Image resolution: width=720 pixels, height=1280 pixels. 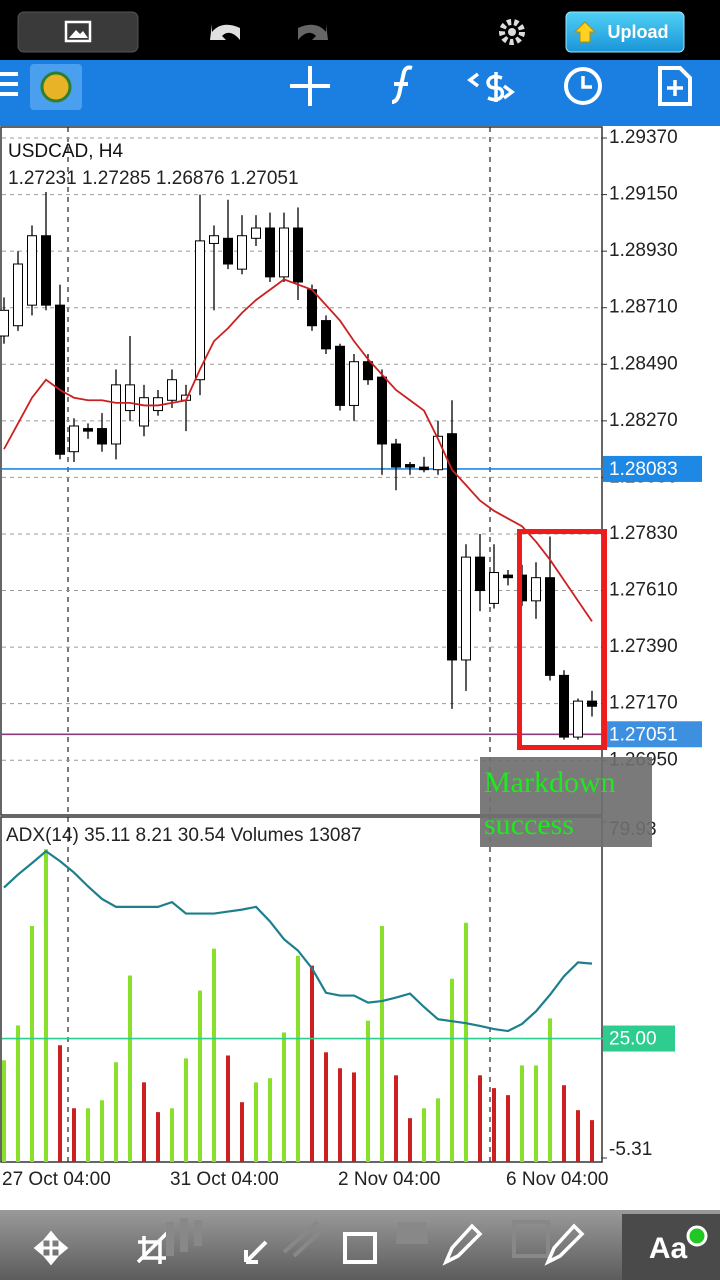 I want to click on history-hands, so click(x=586, y=82).